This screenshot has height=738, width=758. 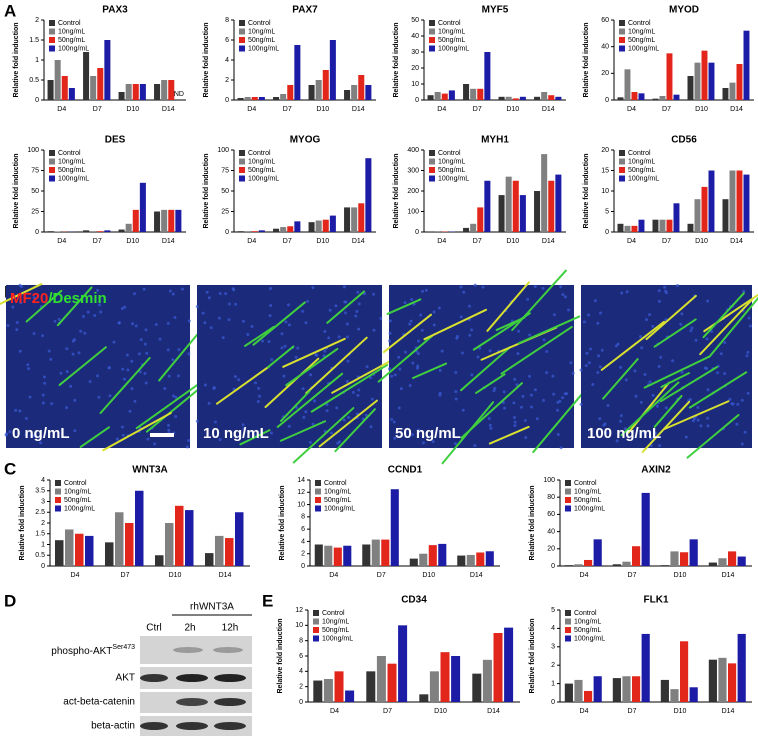 What do you see at coordinates (73, 48) in the screenshot?
I see `legend-label: 100ng/mL` at bounding box center [73, 48].